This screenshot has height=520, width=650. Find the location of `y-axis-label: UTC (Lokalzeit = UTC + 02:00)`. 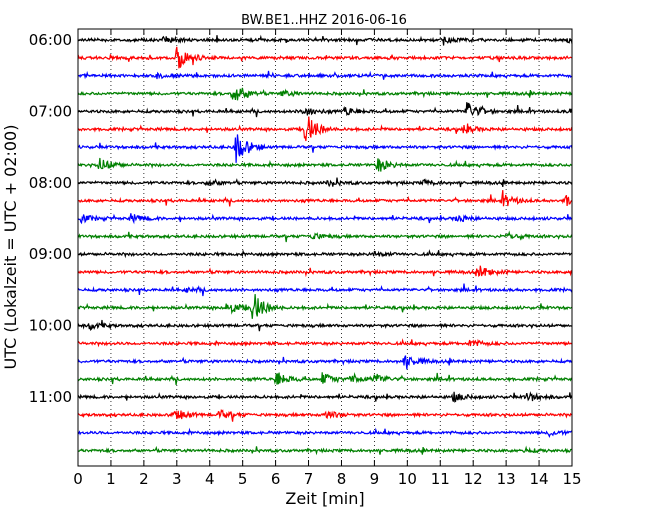

y-axis-label: UTC (Lokalzeit = UTC + 02:00) is located at coordinates (10, 247).